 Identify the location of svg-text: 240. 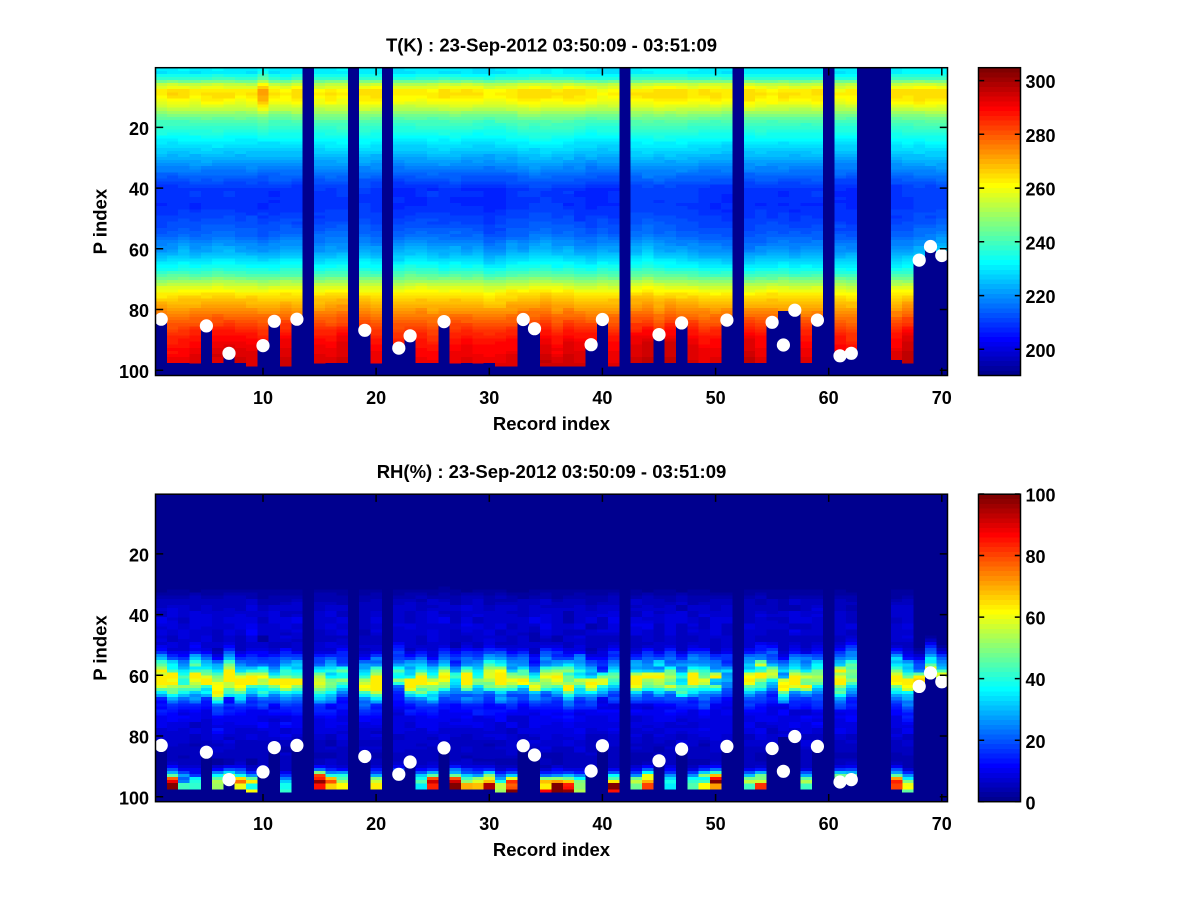
(1041, 243).